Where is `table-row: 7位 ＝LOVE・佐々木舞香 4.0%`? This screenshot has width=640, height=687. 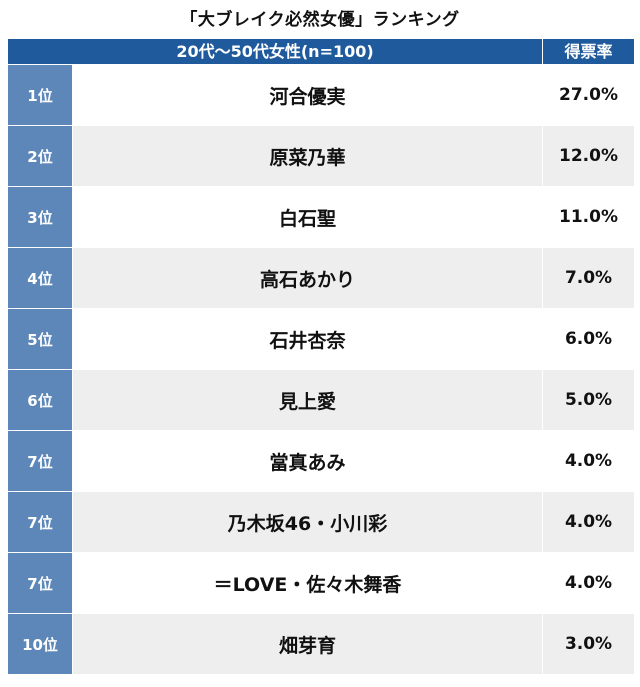
table-row: 7位 ＝LOVE・佐々木舞香 4.0% is located at coordinates (321, 583).